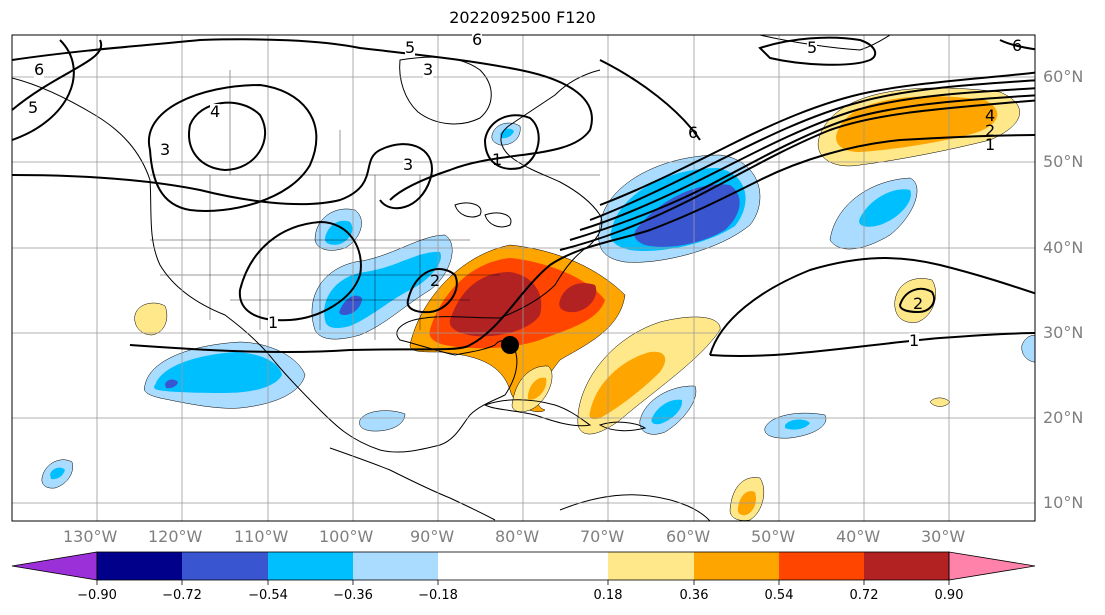 This screenshot has height=615, width=1105. I want to click on lon-label: 50°W, so click(773, 536).